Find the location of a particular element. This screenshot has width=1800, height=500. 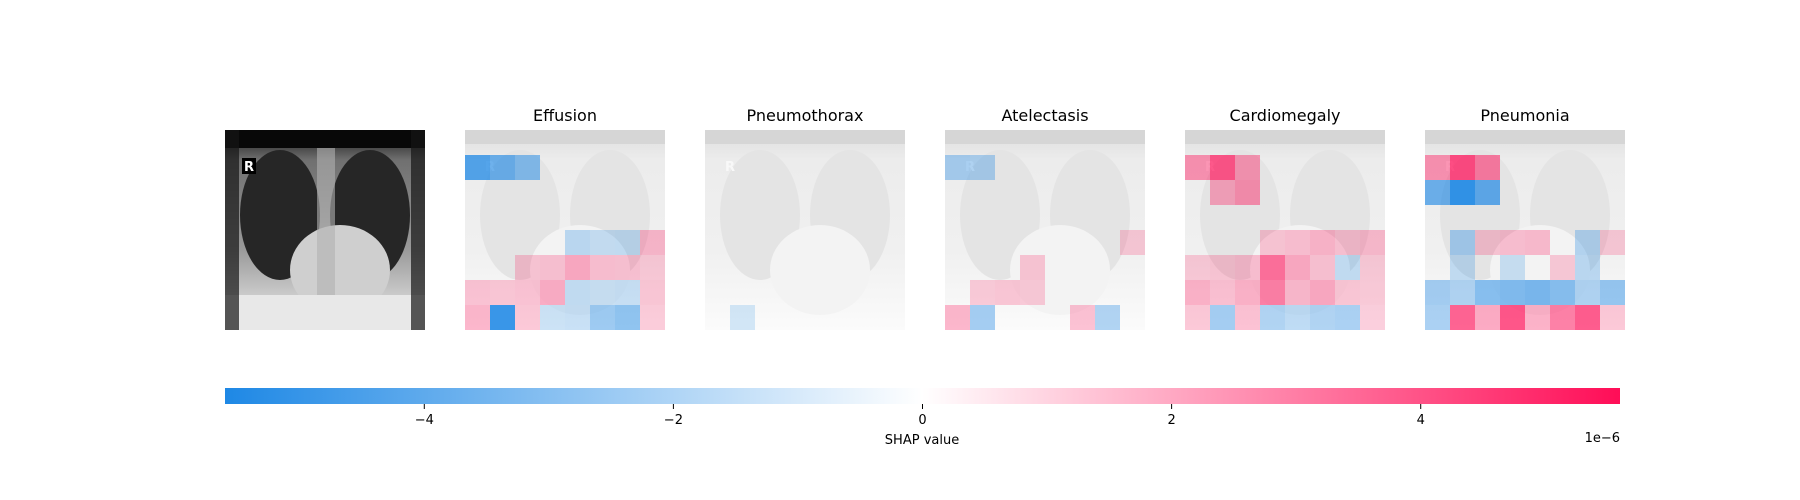

panel-title: Pneumothorax is located at coordinates (805, 115).